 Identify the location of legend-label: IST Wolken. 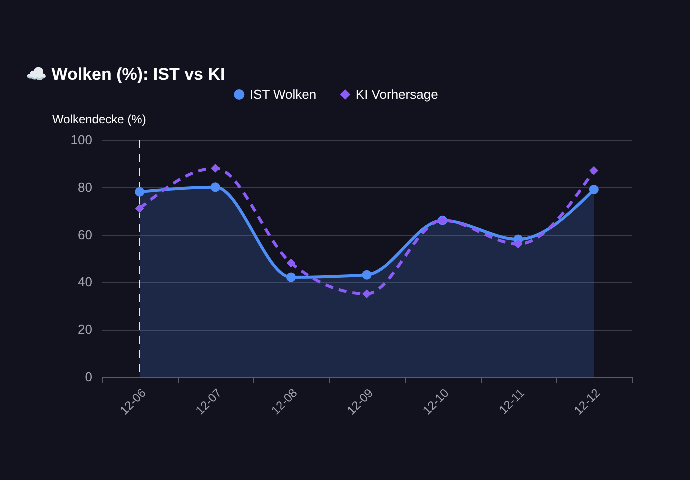
(283, 94).